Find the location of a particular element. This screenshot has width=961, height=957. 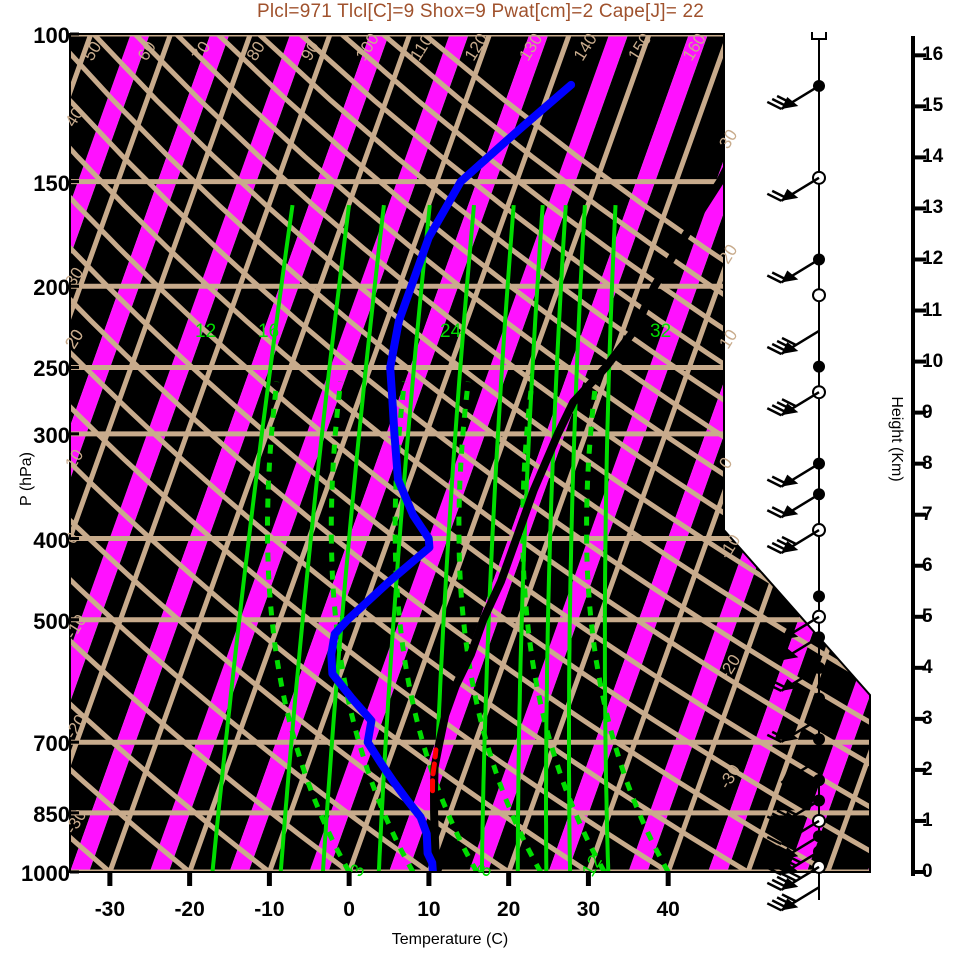

svg-text: 16 is located at coordinates (268, 331).